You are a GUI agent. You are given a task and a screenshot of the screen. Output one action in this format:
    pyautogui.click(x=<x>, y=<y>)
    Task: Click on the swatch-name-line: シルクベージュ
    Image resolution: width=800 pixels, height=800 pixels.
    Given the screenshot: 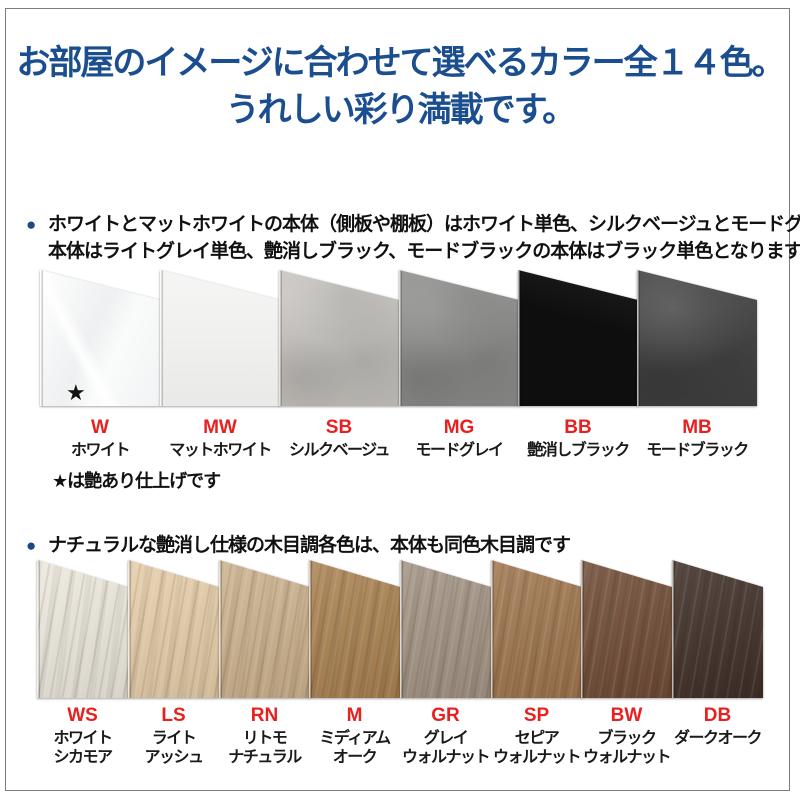 What is the action you would take?
    pyautogui.click(x=339, y=450)
    